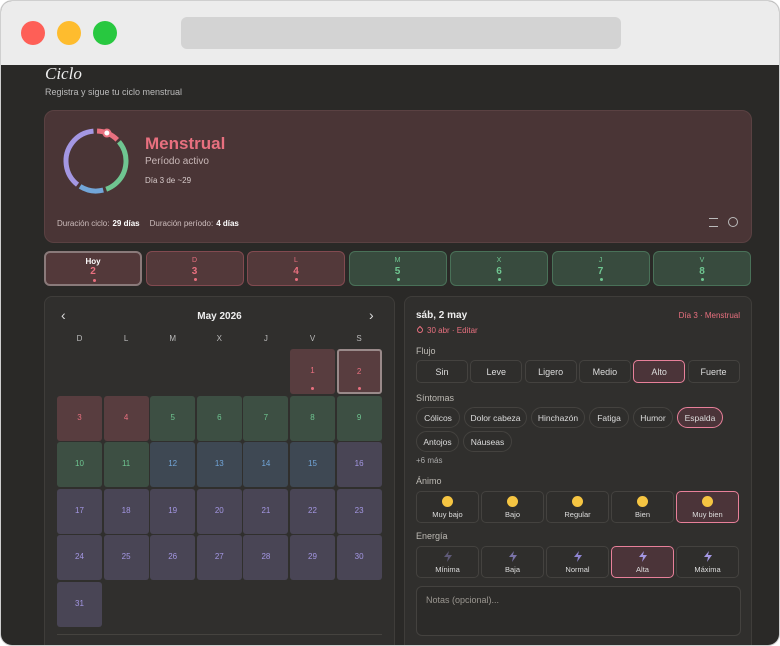 The image size is (780, 646). What do you see at coordinates (126, 465) in the screenshot?
I see `calendar-day: 11` at bounding box center [126, 465].